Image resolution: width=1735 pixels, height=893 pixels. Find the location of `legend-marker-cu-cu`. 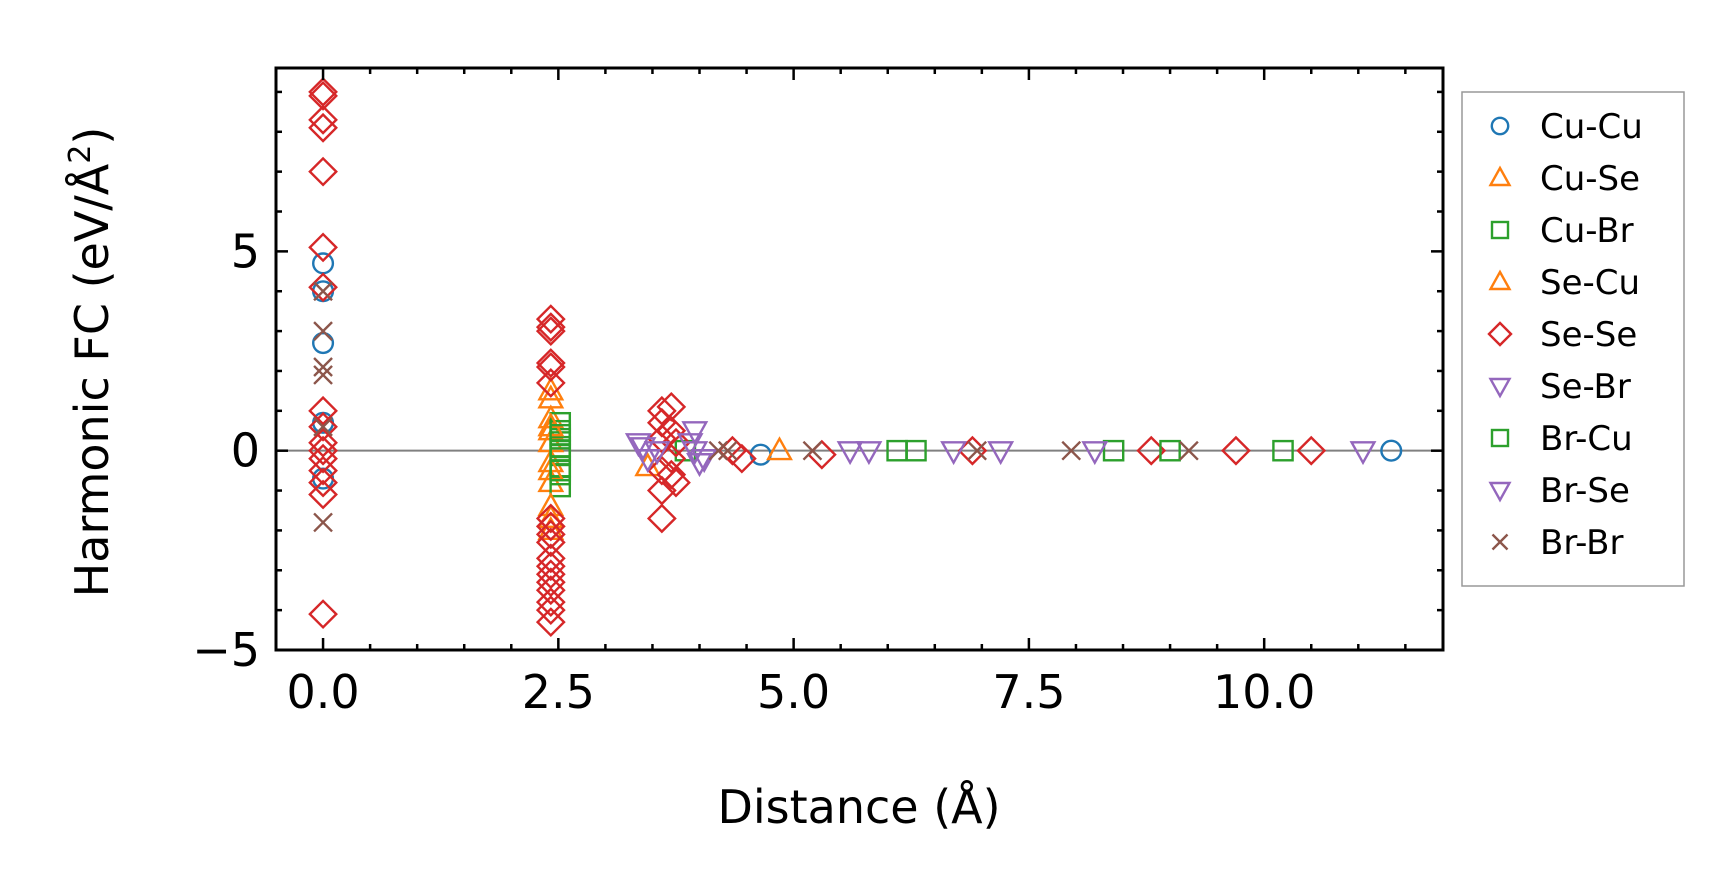

legend-marker-cu-cu is located at coordinates (1500, 126).